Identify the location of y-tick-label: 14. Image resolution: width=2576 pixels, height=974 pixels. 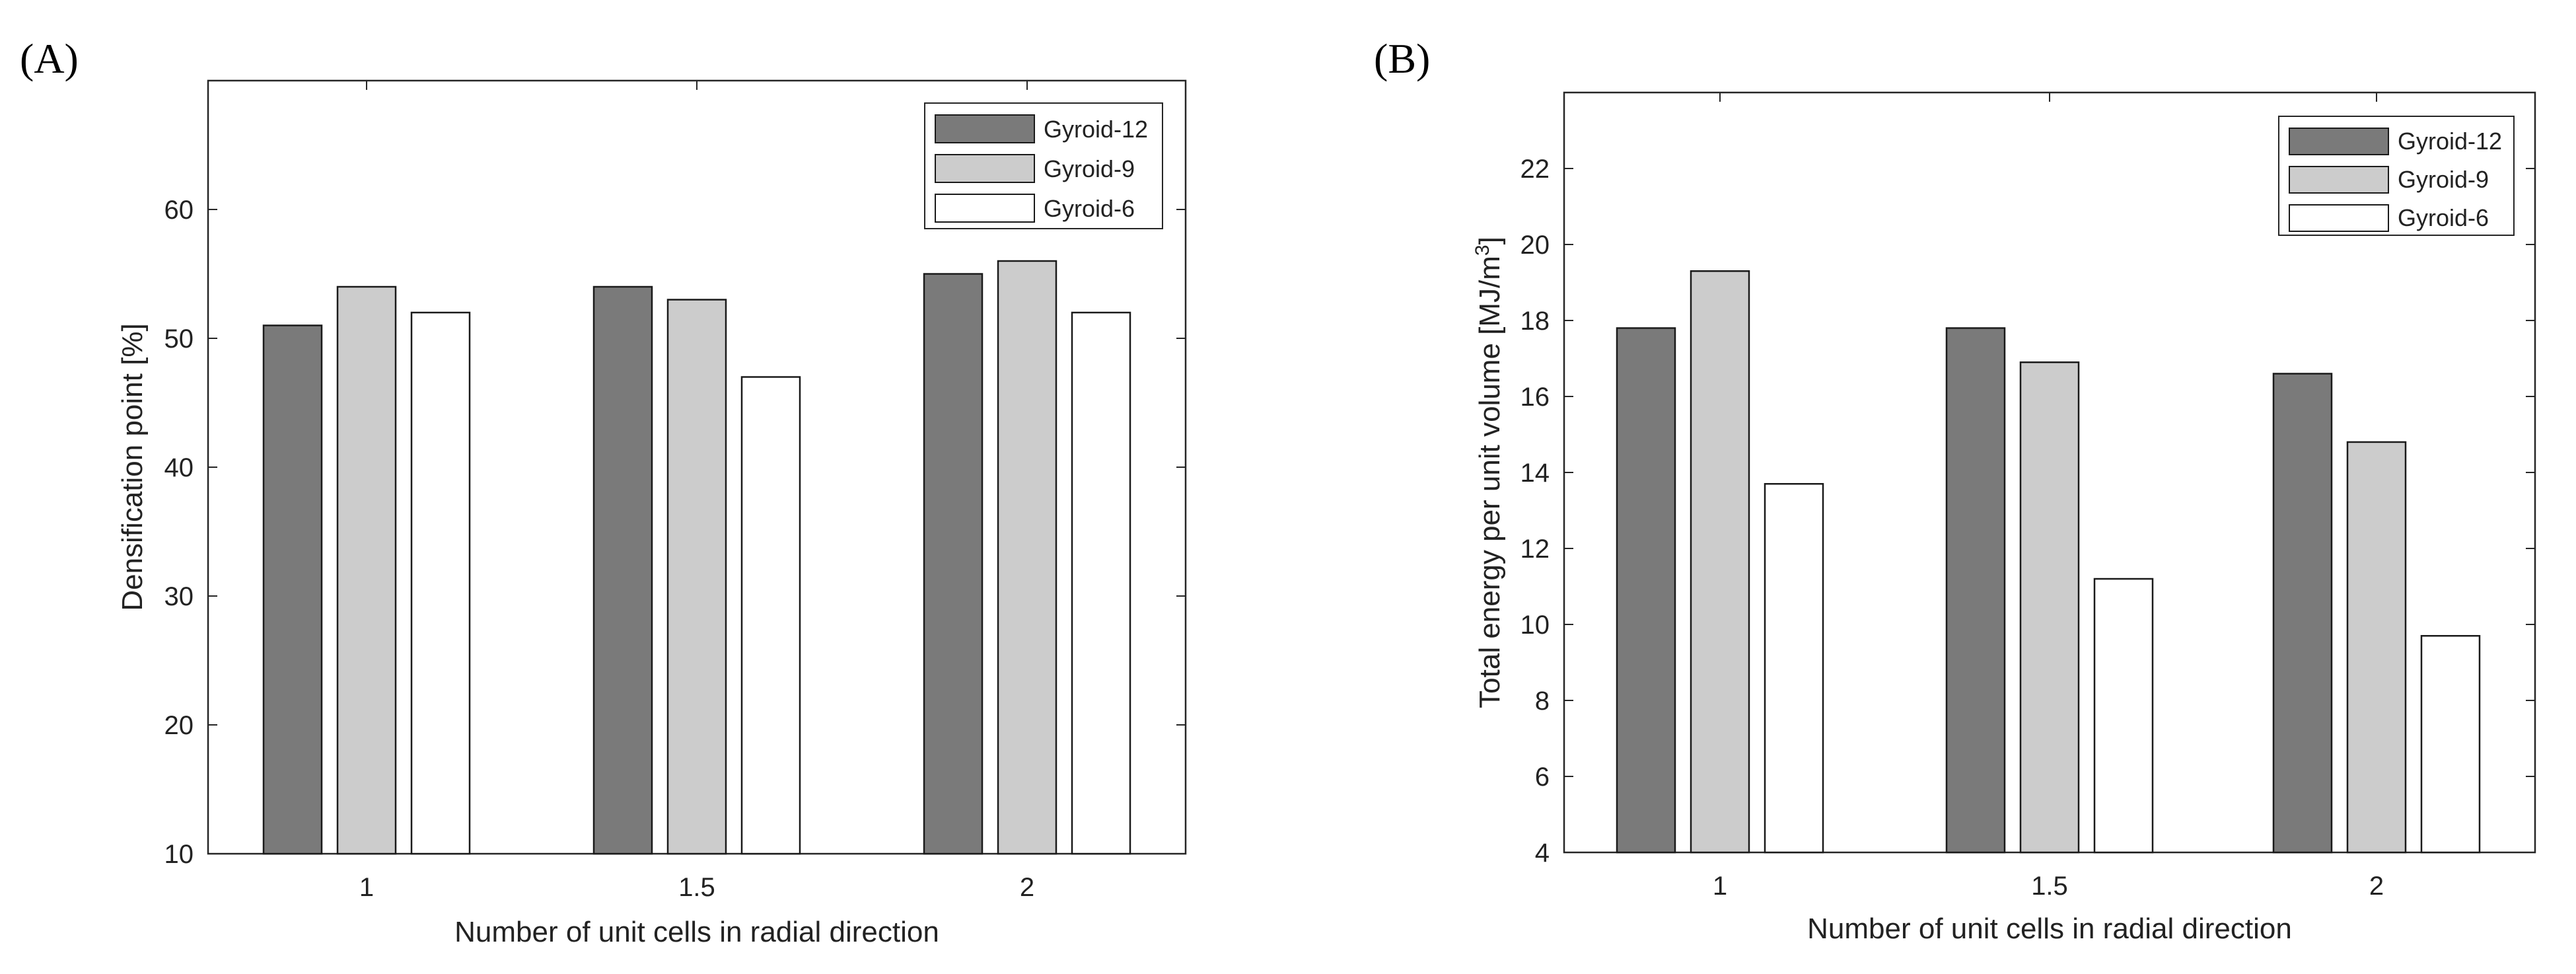
(1535, 473).